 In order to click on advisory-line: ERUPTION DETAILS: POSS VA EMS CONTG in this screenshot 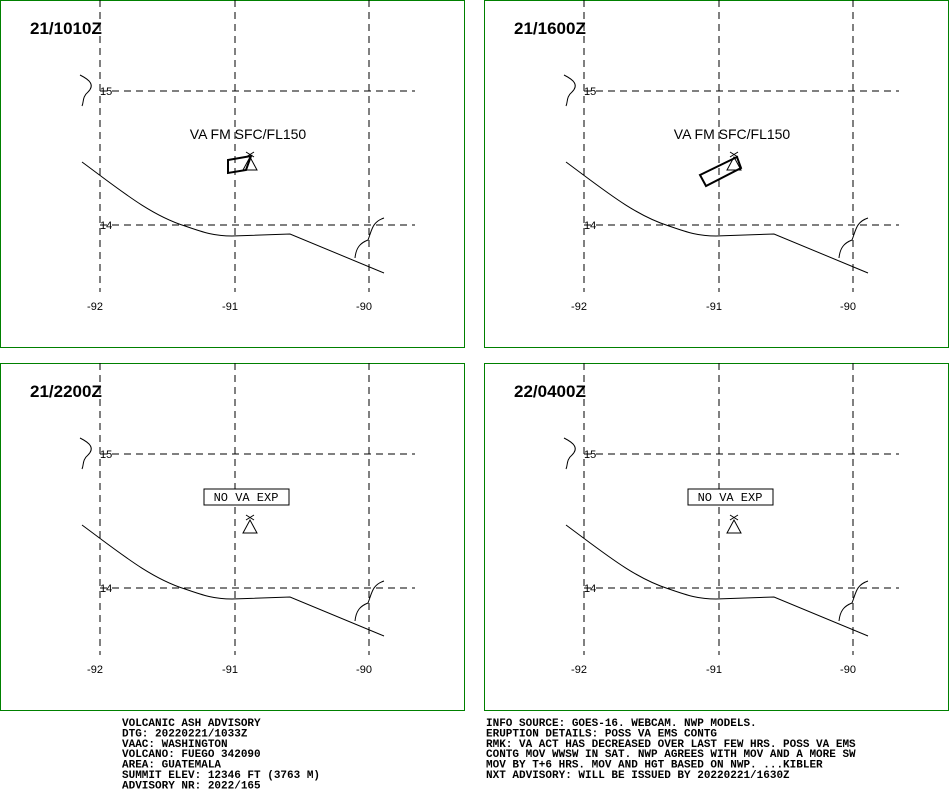, I will do `click(601, 734)`.